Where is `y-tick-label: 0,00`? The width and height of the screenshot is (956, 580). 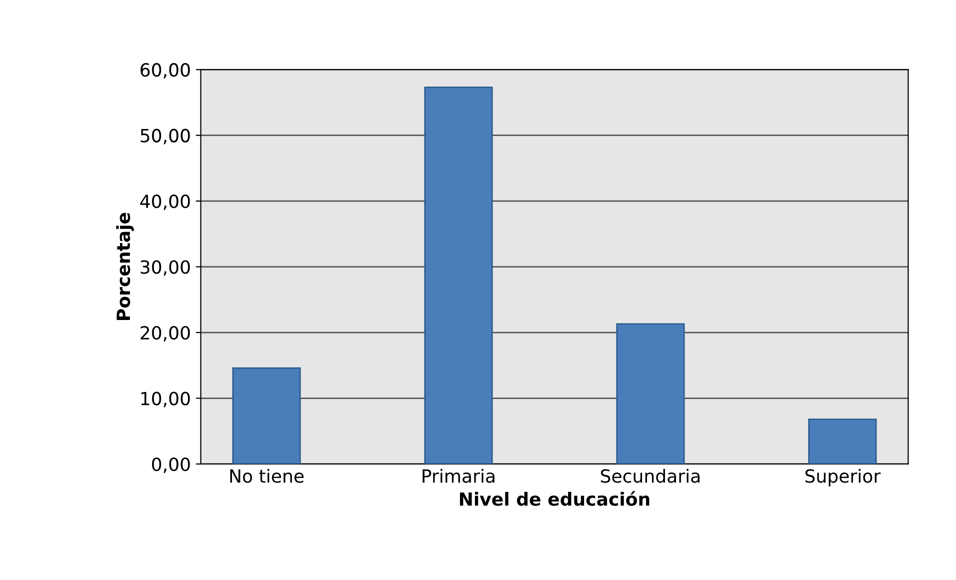 y-tick-label: 0,00 is located at coordinates (171, 465).